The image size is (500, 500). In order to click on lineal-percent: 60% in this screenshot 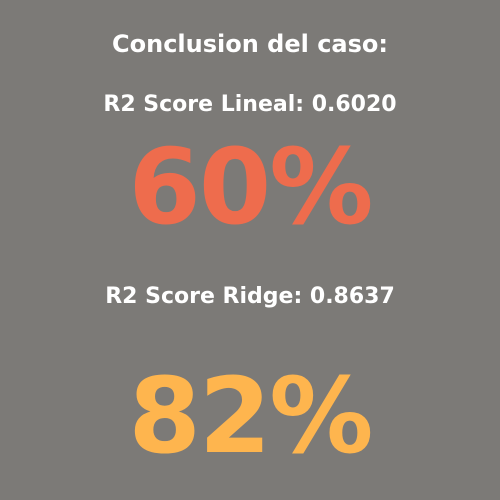, I will do `click(251, 187)`.